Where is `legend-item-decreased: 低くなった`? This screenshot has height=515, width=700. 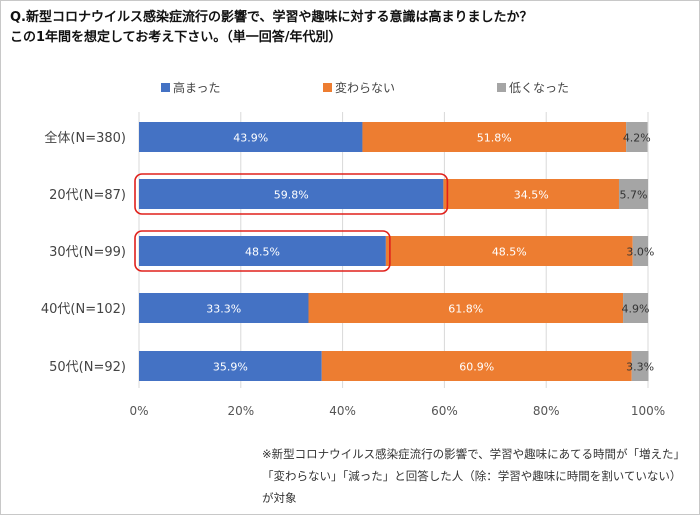 legend-item-decreased: 低くなった is located at coordinates (533, 87).